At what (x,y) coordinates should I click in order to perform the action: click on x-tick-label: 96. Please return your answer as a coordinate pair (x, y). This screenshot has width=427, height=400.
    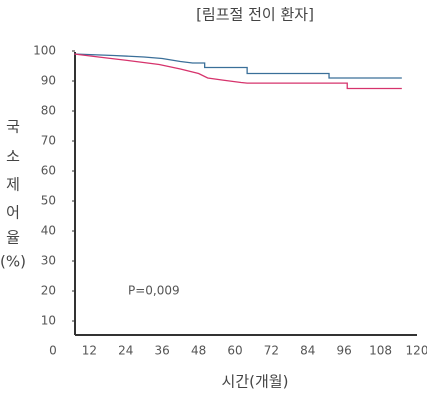
    Looking at the image, I should click on (344, 351).